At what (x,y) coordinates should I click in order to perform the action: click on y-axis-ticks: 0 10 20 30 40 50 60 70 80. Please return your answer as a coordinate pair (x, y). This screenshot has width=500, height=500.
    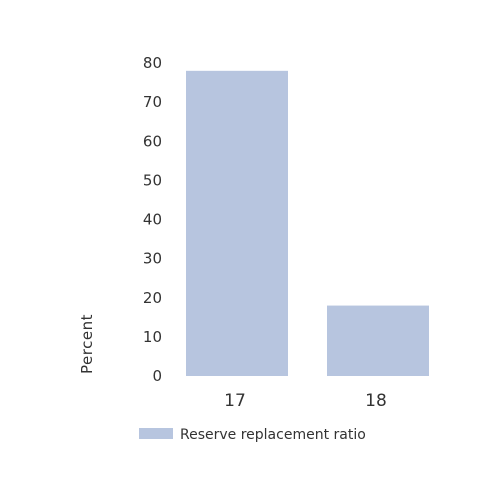
    Looking at the image, I should click on (152, 219).